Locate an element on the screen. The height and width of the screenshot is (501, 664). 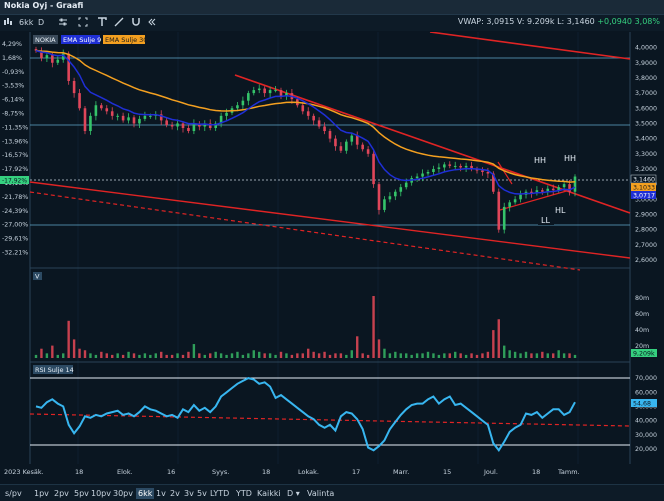
percent-axis-label: -3,53% is located at coordinates (13, 86).